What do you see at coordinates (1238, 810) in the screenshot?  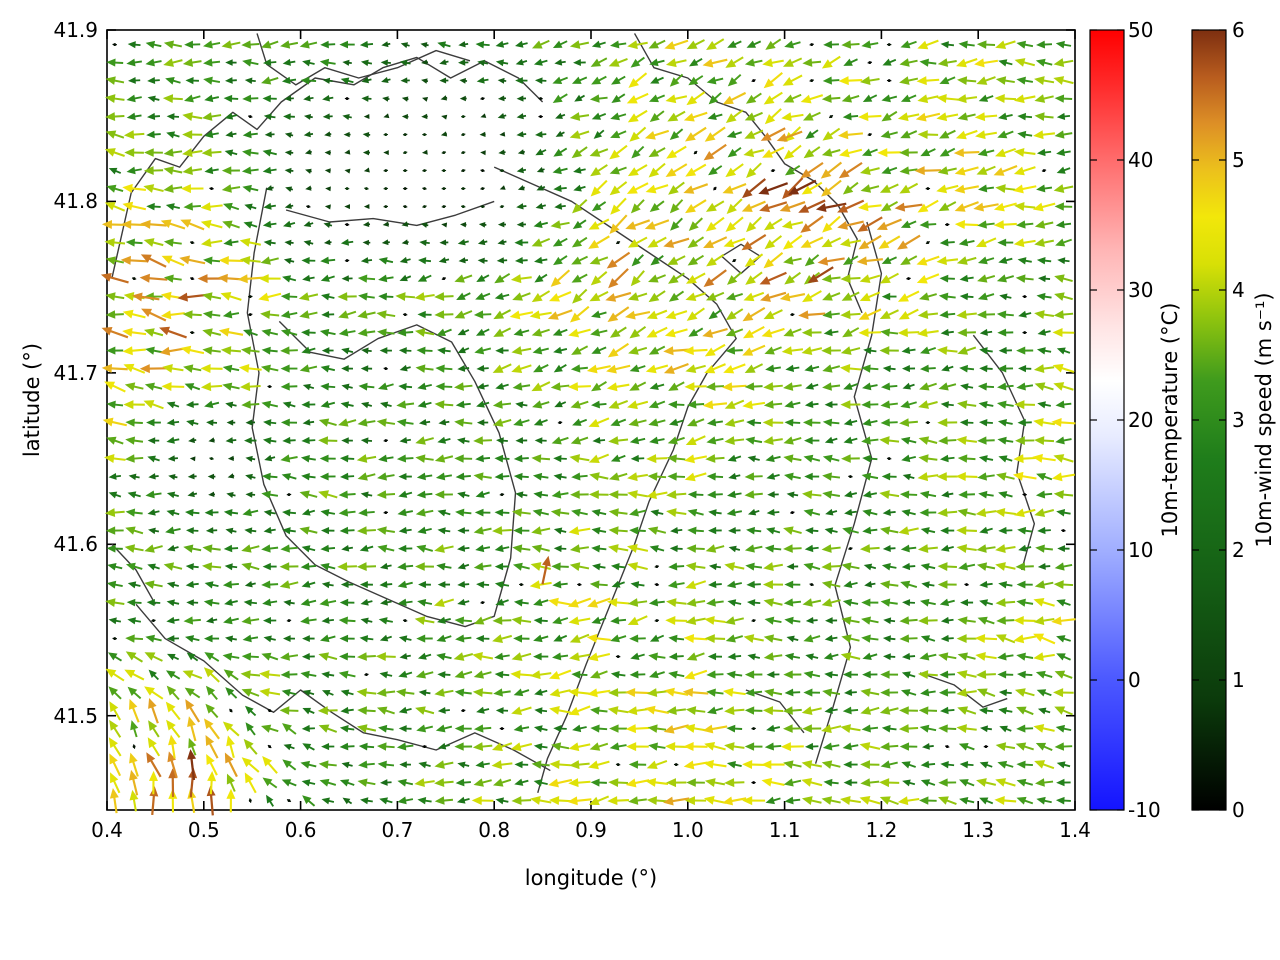 I see `windspeed-colorbar-tick-label: 0` at bounding box center [1238, 810].